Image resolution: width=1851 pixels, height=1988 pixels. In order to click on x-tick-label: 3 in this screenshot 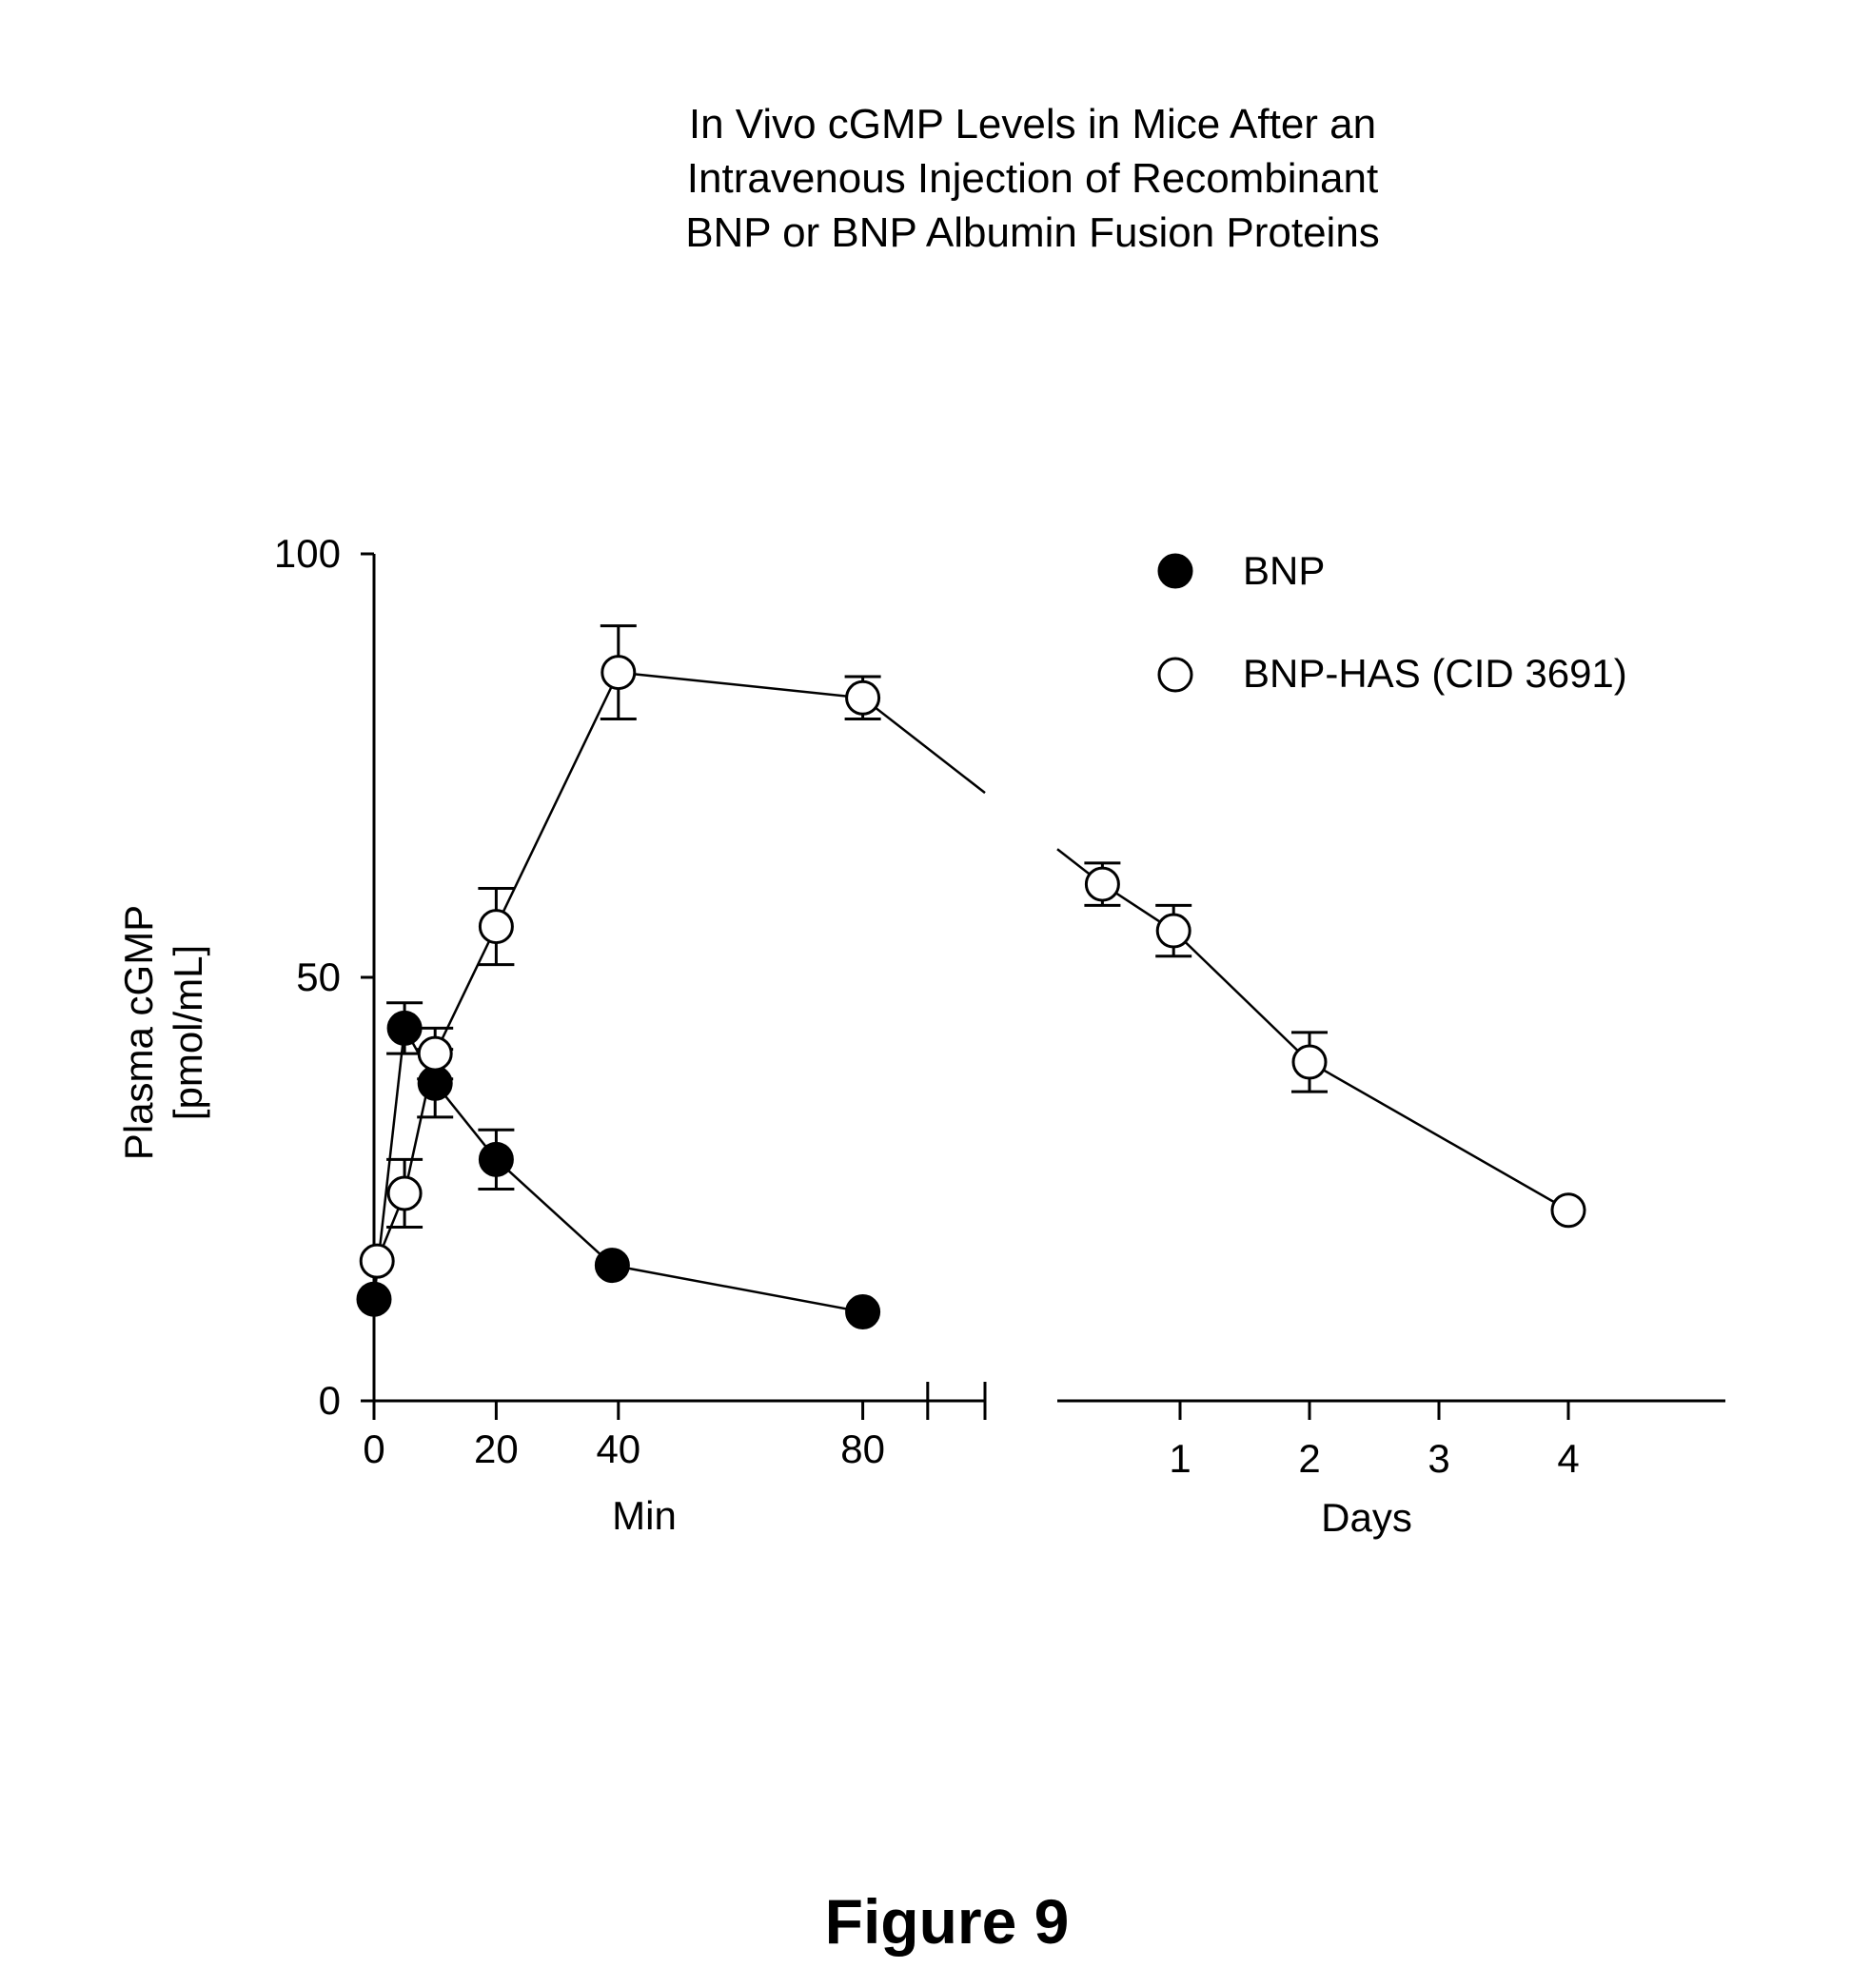, I will do `click(1438, 1458)`.